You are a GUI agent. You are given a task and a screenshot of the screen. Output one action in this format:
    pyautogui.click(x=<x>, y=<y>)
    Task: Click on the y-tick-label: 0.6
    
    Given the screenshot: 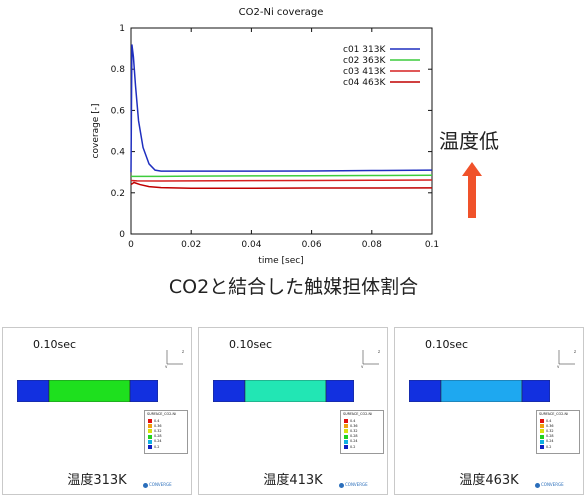 What is the action you would take?
    pyautogui.click(x=118, y=111)
    